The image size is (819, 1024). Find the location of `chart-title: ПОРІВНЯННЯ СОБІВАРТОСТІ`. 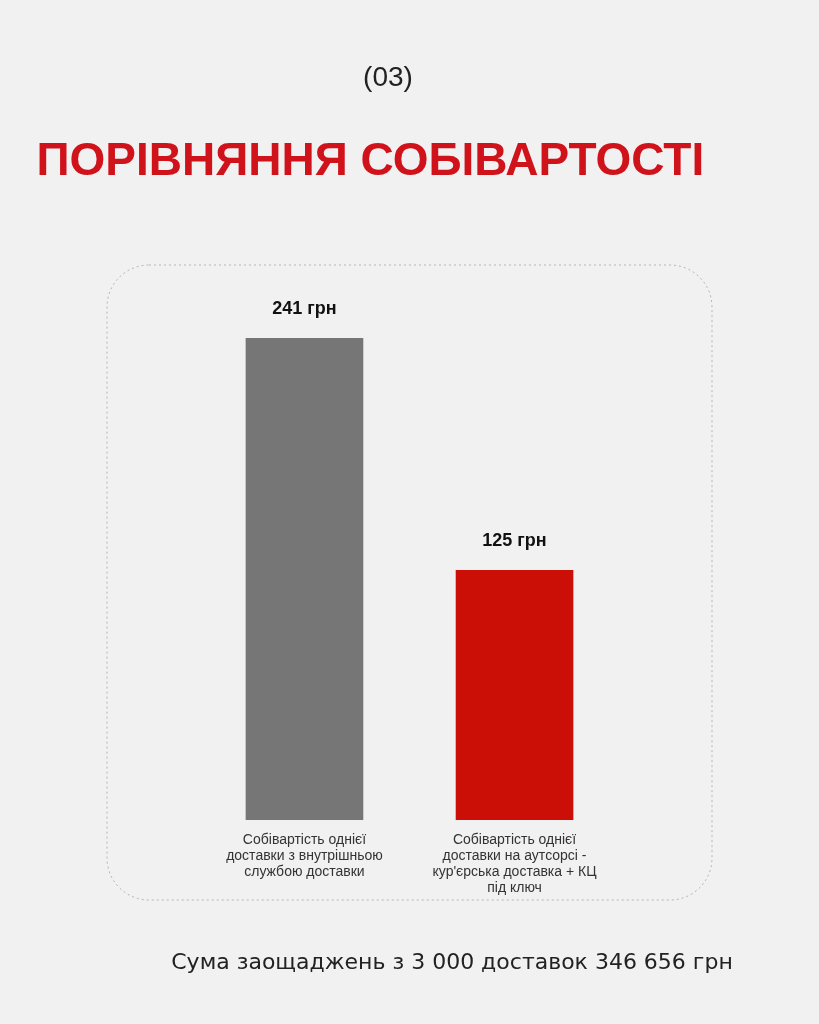

chart-title: ПОРІВНЯННЯ СОБІВАРТОСТІ is located at coordinates (370, 159).